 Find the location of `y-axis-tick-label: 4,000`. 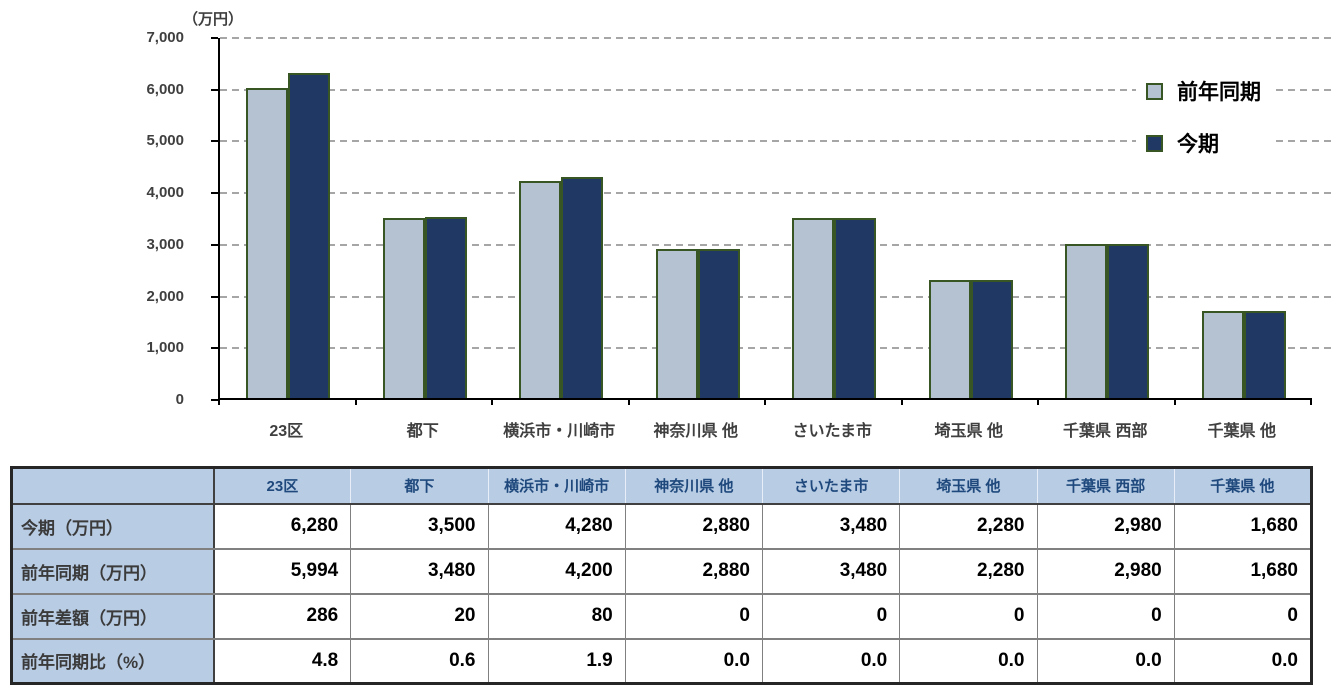

y-axis-tick-label: 4,000 is located at coordinates (165, 193).